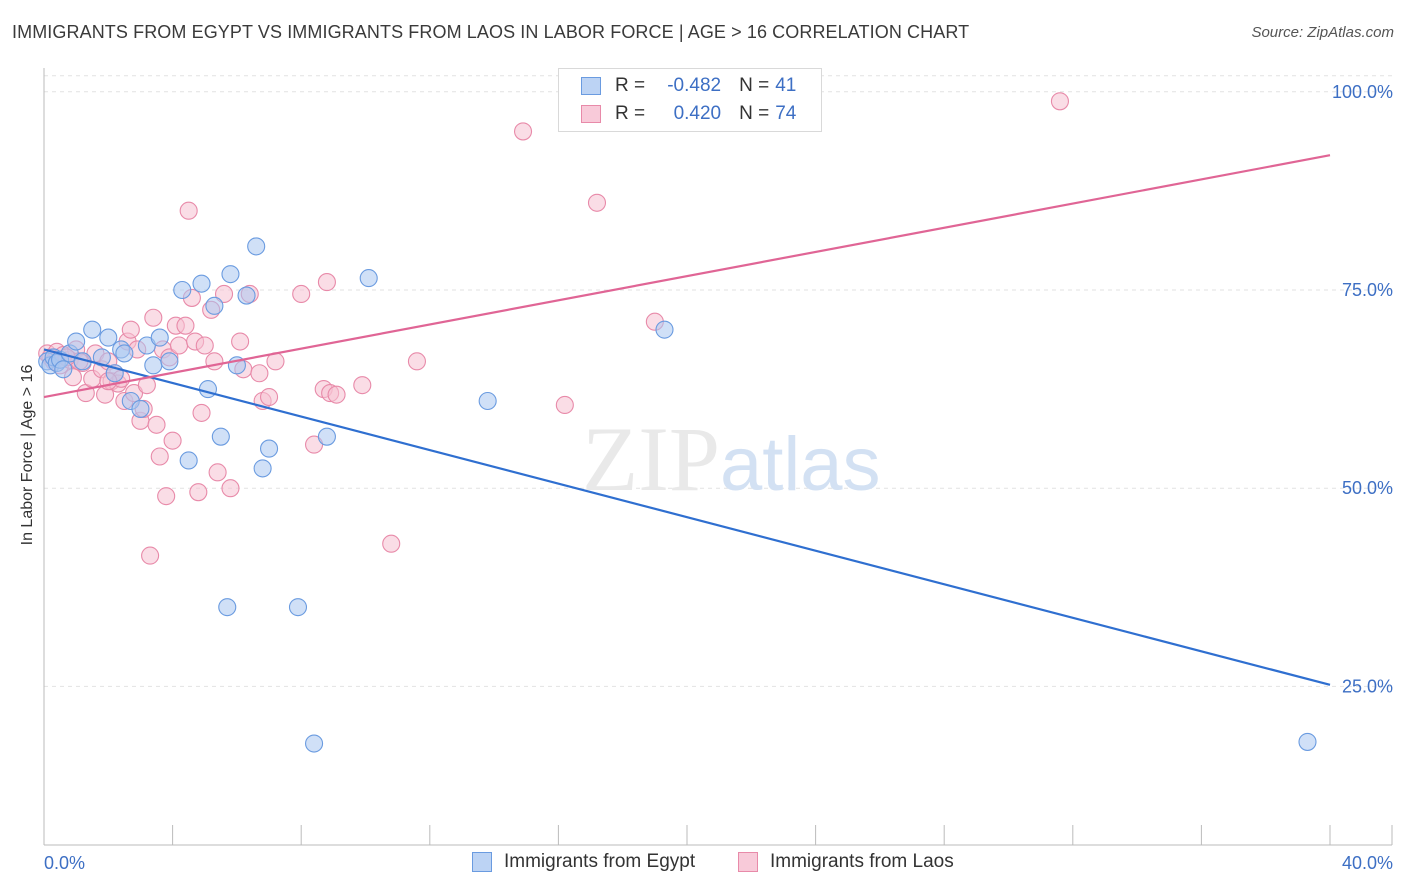 The height and width of the screenshot is (892, 1406). Describe the element at coordinates (786, 113) in the screenshot. I see `laos-n-value: 74` at that location.